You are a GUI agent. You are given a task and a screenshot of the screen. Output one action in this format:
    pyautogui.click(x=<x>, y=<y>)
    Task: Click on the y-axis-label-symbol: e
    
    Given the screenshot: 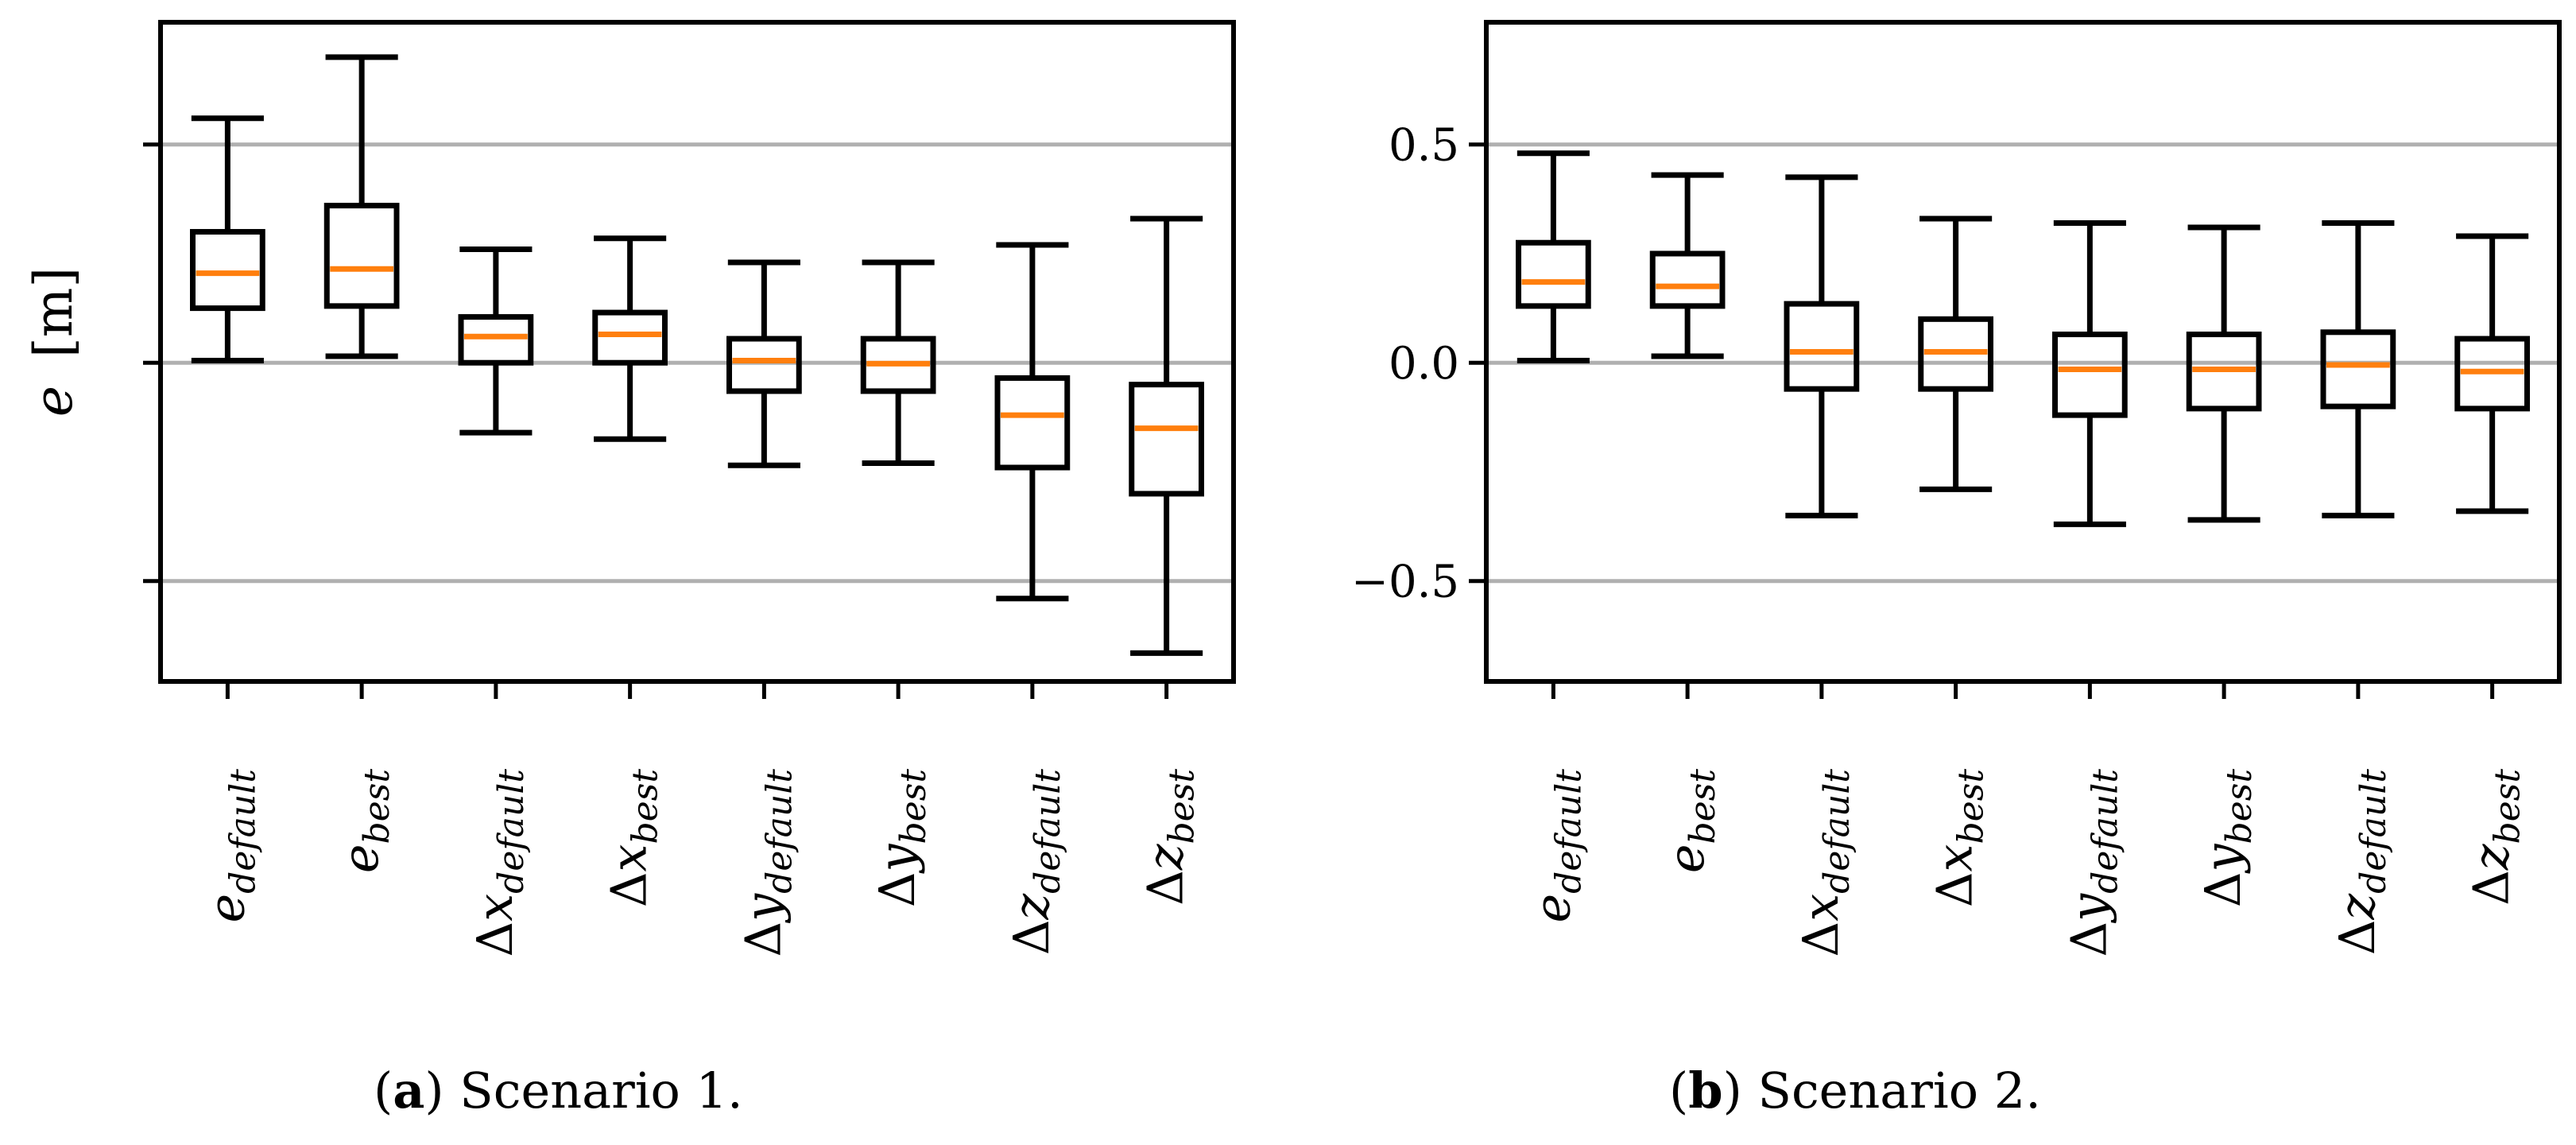 What is the action you would take?
    pyautogui.click(x=53, y=401)
    